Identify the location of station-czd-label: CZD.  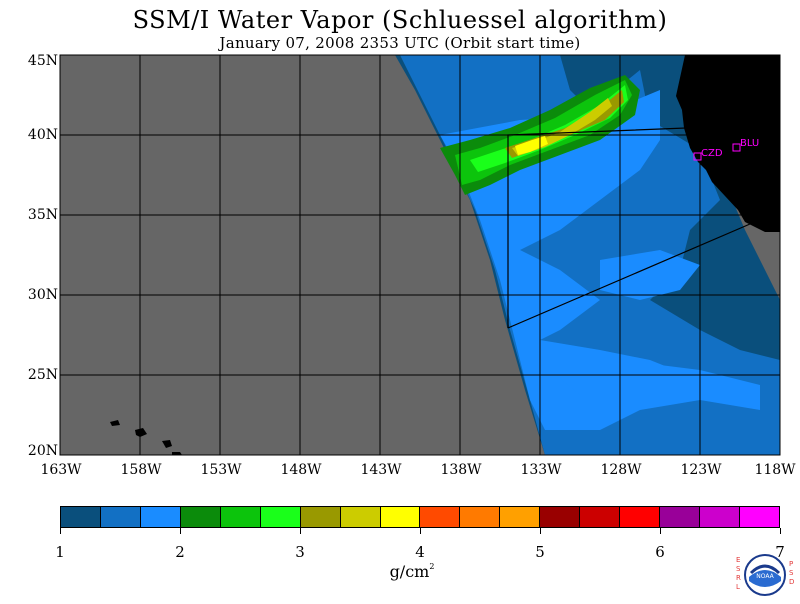
(712, 153).